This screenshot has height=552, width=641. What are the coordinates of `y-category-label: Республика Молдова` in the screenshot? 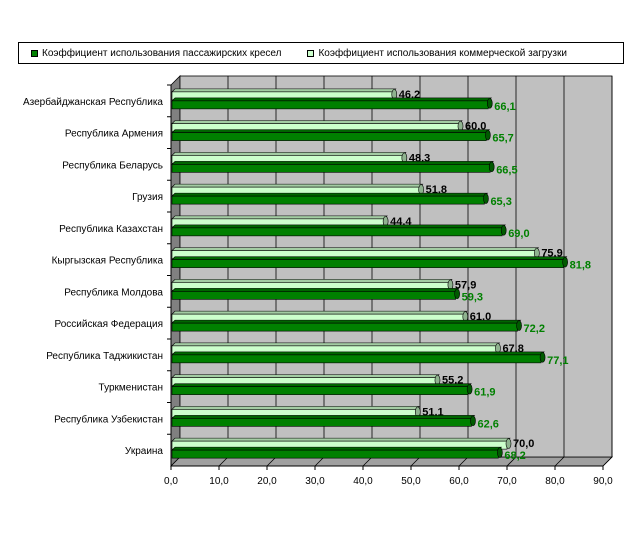 It's located at (113, 292).